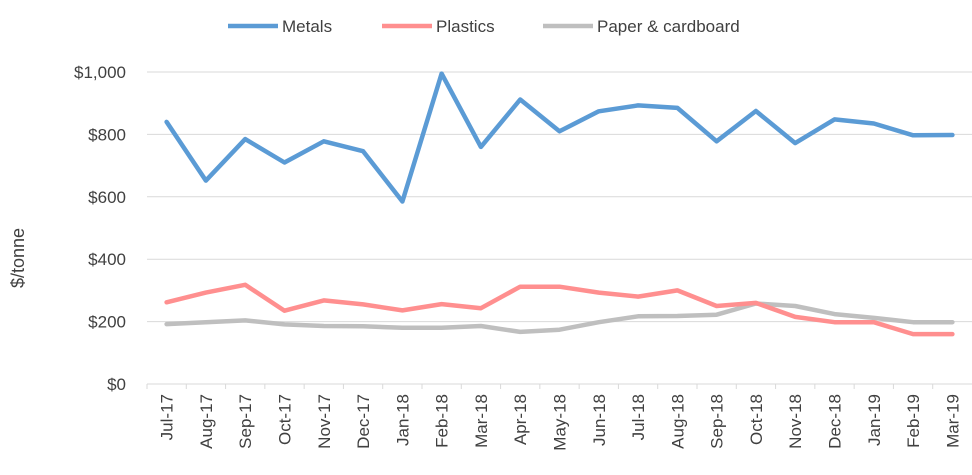 The width and height of the screenshot is (972, 475). What do you see at coordinates (668, 26) in the screenshot?
I see `legend-label: Paper & cardboard` at bounding box center [668, 26].